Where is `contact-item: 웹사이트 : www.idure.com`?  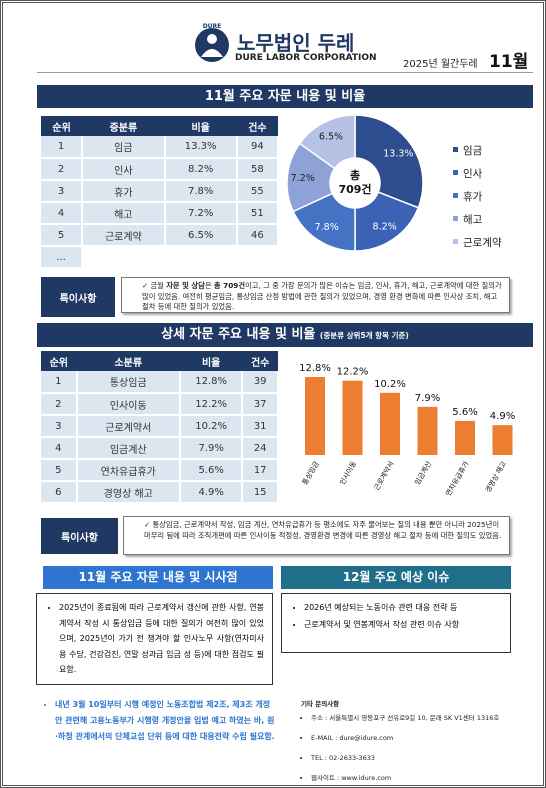 contact-item: 웹사이트 : www.idure.com is located at coordinates (416, 778).